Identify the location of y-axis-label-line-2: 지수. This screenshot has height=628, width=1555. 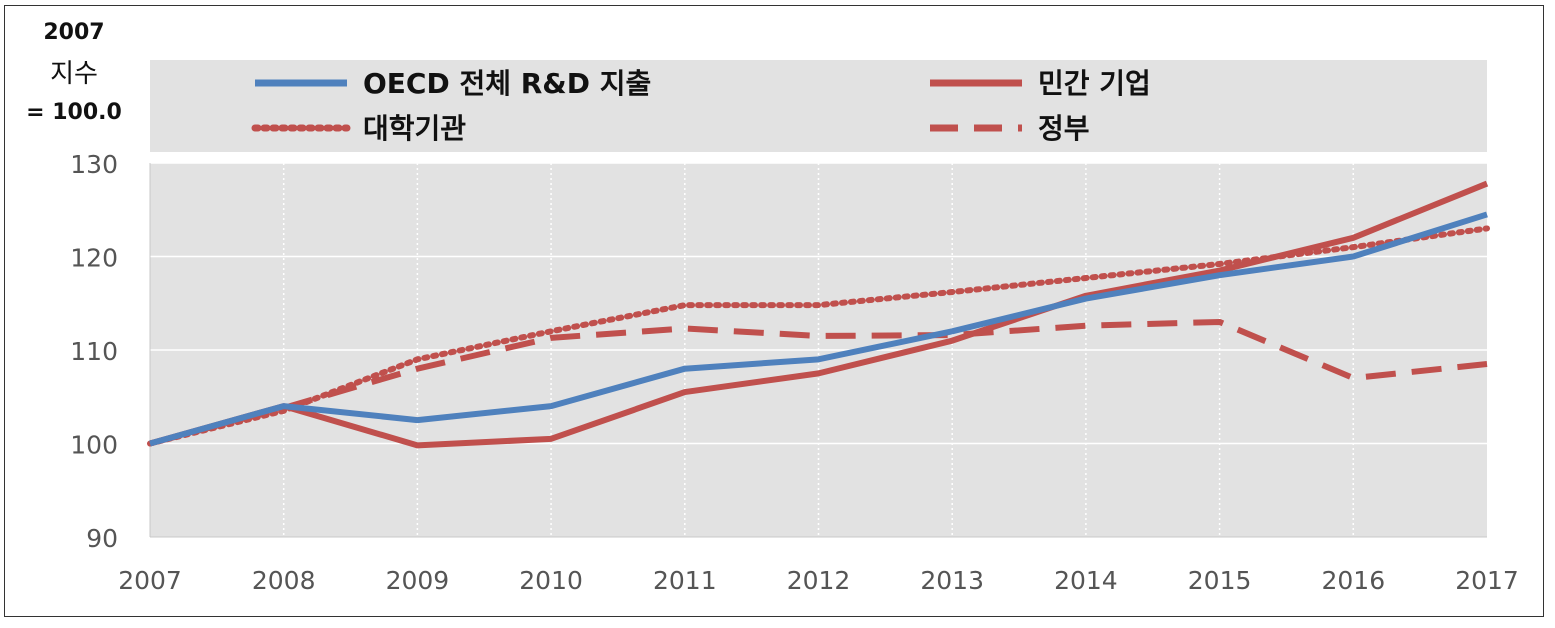
(74, 74).